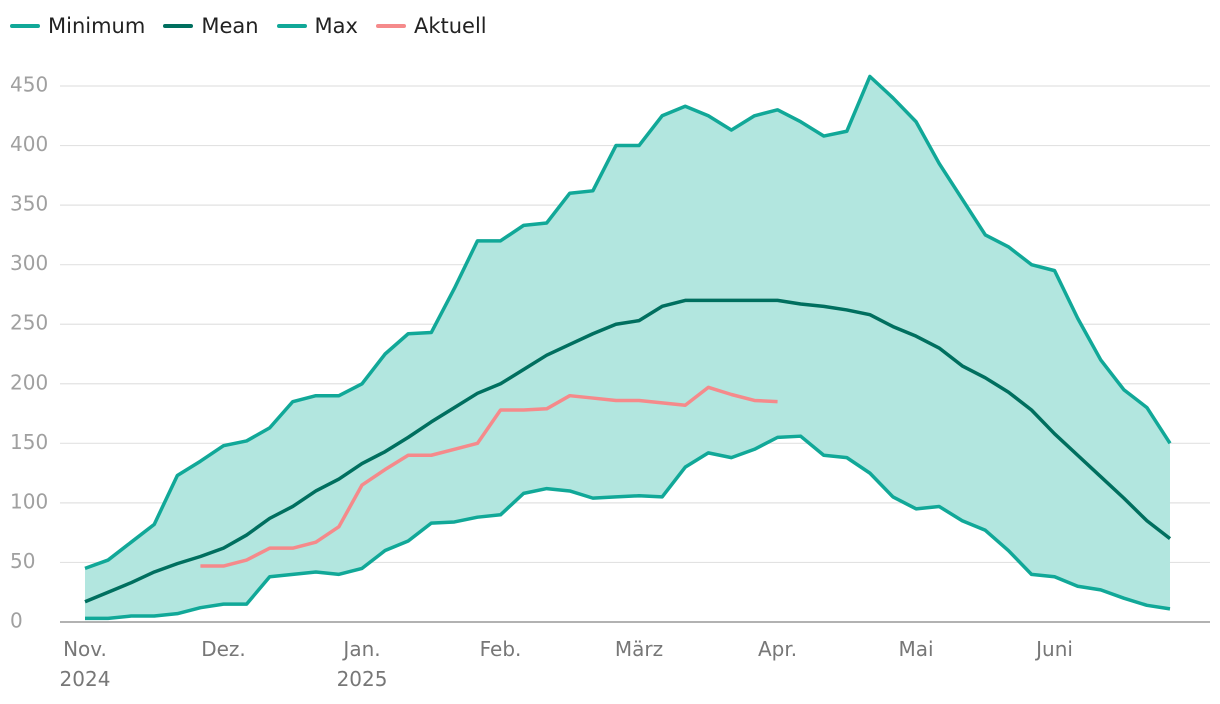 This screenshot has width=1220, height=704. What do you see at coordinates (29, 442) in the screenshot?
I see `y-tick-label: 150` at bounding box center [29, 442].